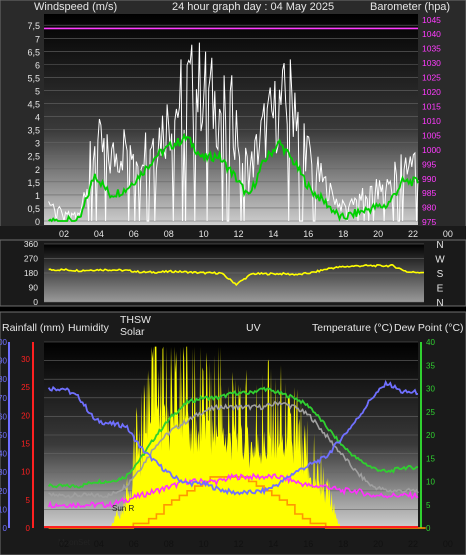 The height and width of the screenshot is (555, 466). What do you see at coordinates (4, 361) in the screenshot?
I see `humidity-tick-label: 90` at bounding box center [4, 361].